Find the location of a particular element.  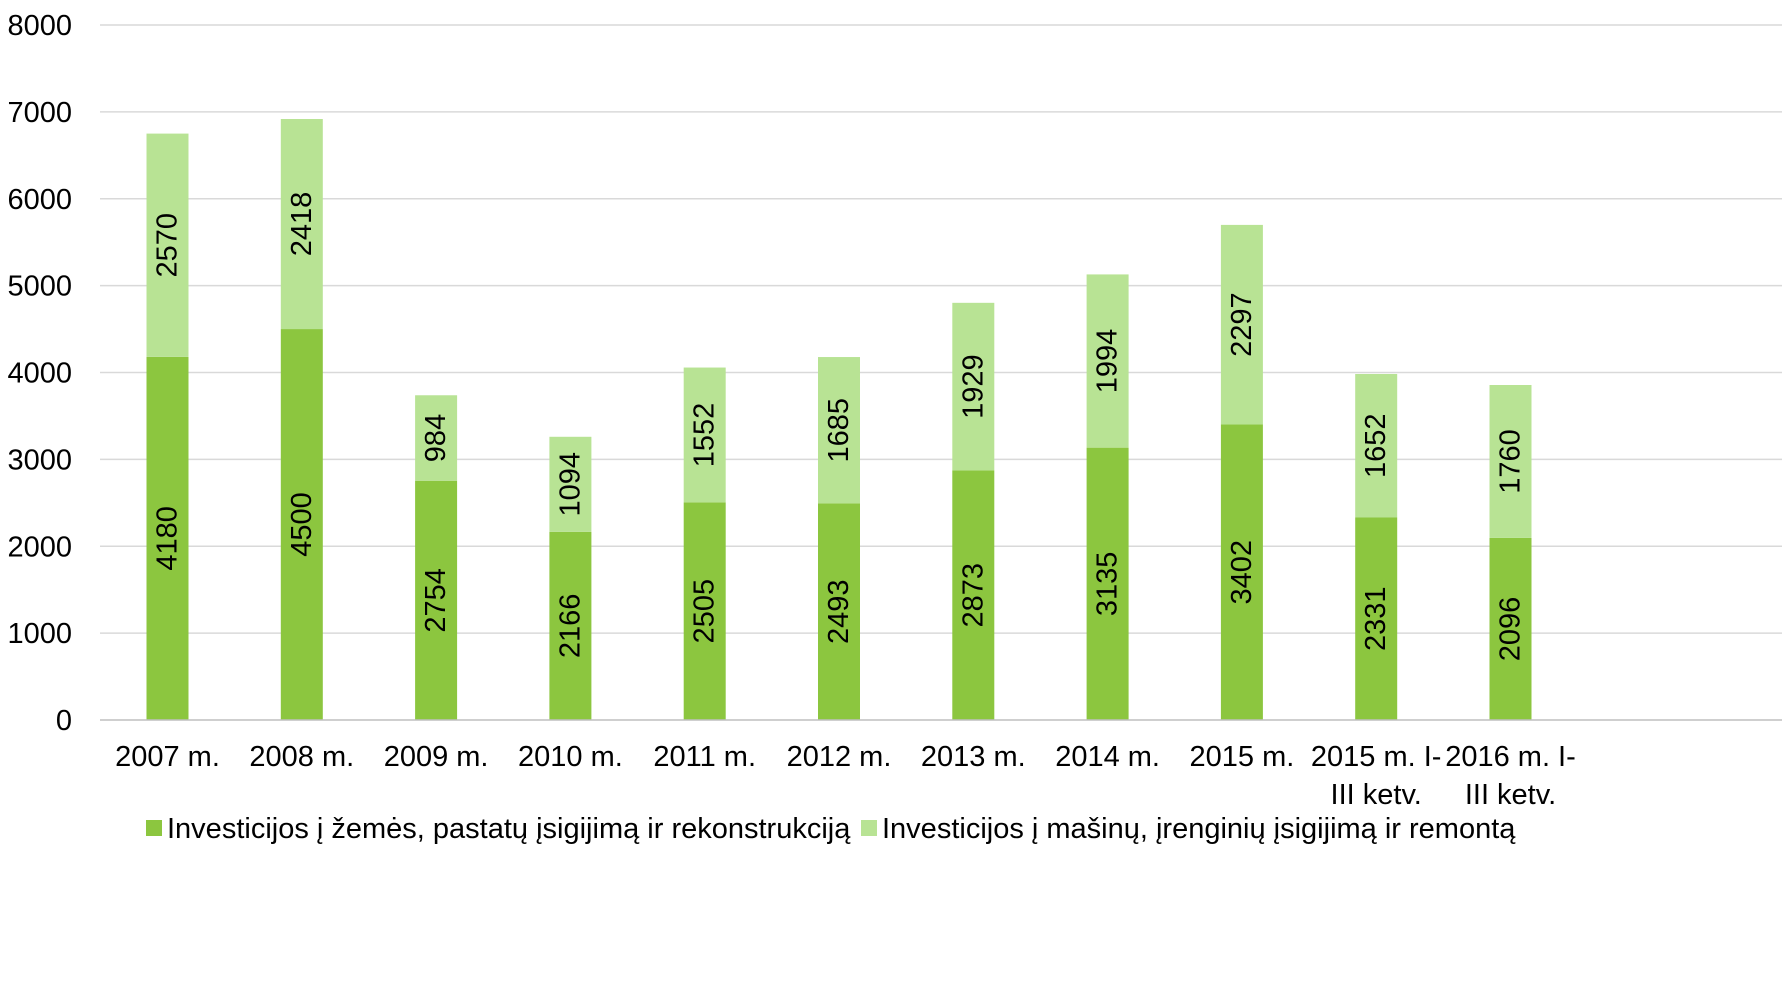

y-tick-label-2000: 2000 is located at coordinates (39, 547).